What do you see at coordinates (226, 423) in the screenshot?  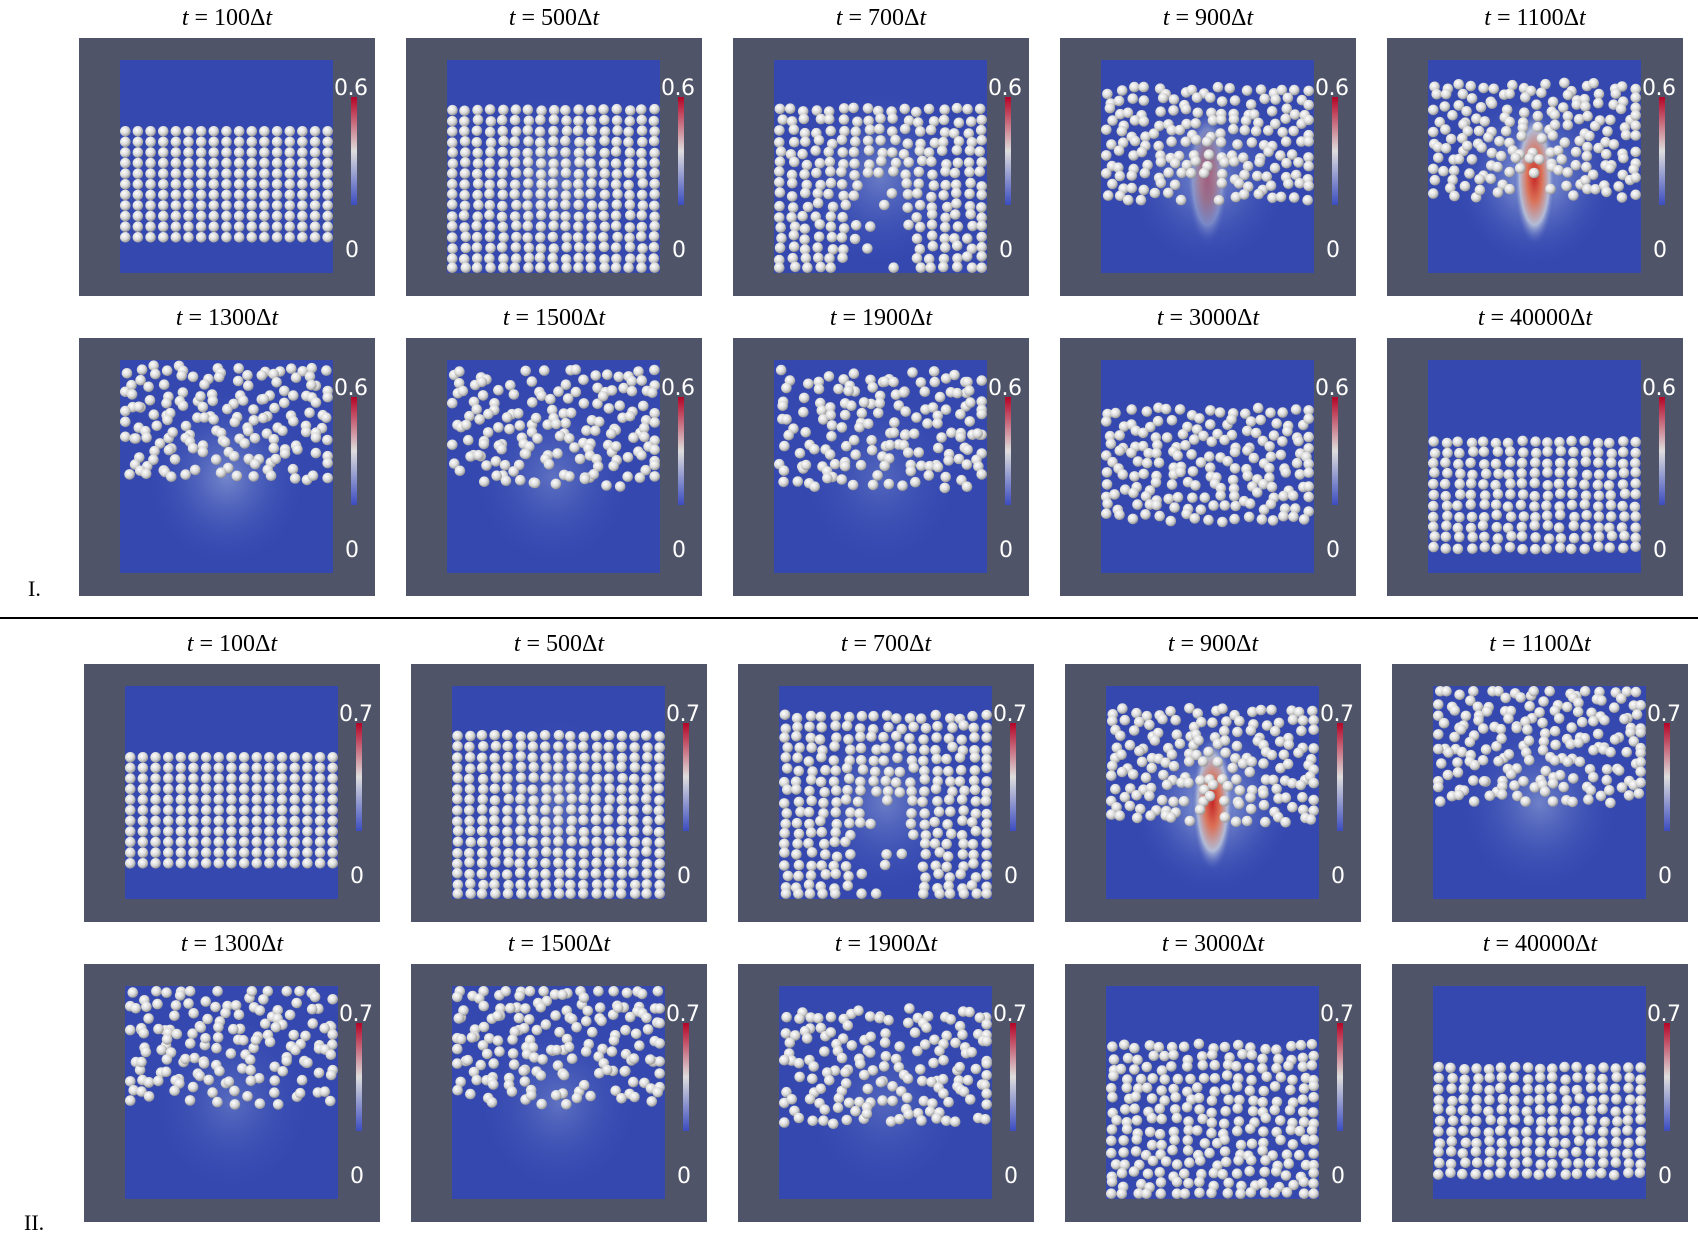 I see `particles` at bounding box center [226, 423].